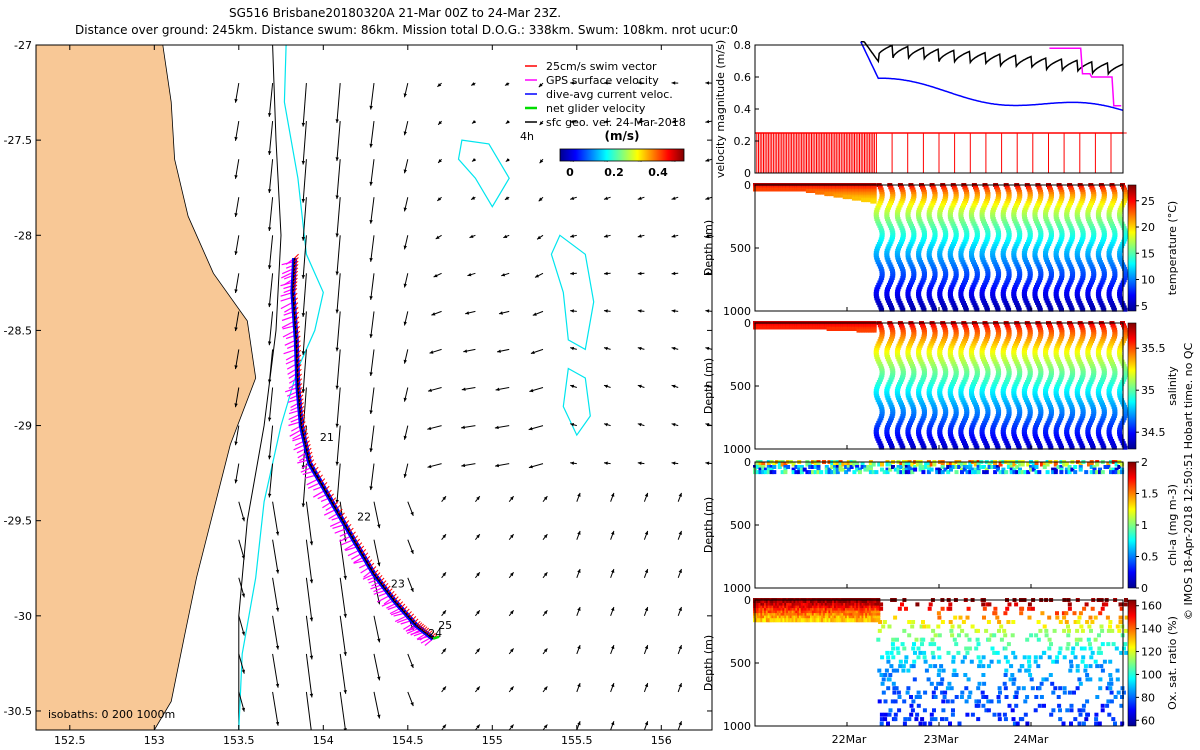  I want to click on profile-colorbar, so click(1132, 386).